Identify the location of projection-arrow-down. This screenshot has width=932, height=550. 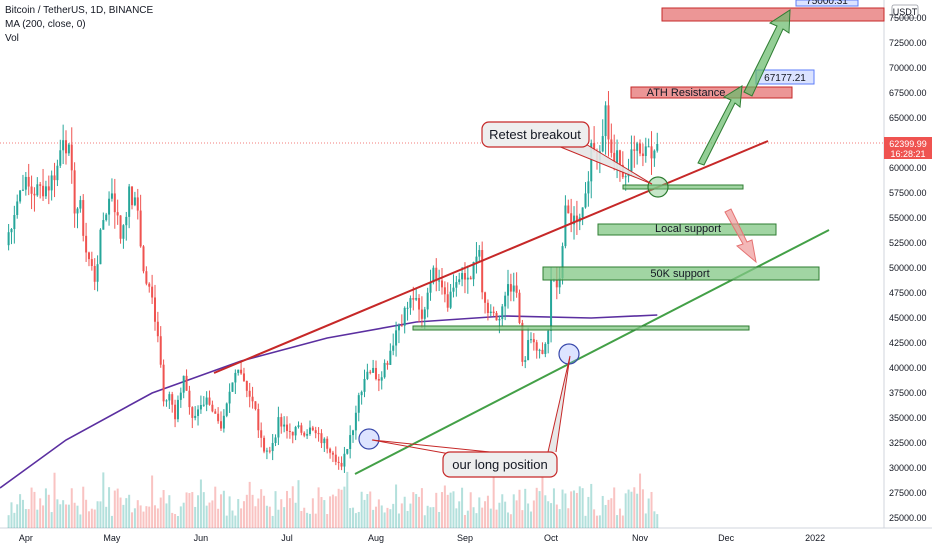
(740, 236).